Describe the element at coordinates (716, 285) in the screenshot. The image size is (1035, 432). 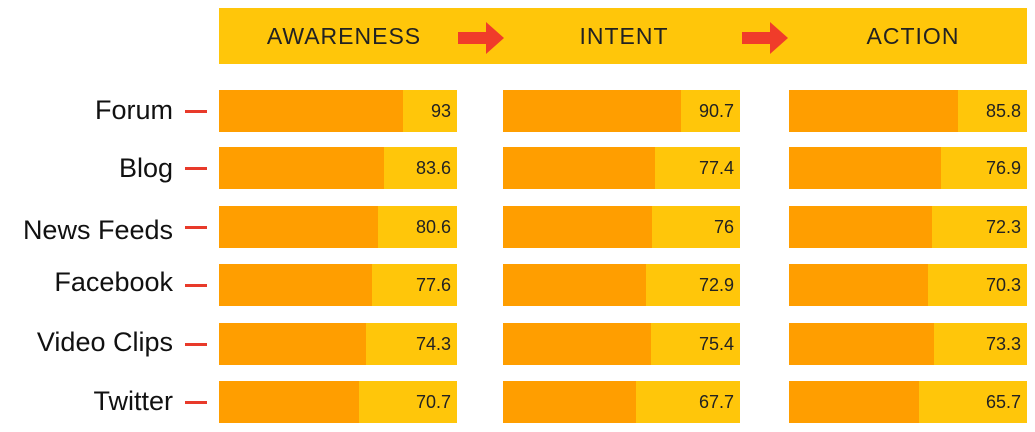
I see `bar-value-label: 72.9` at that location.